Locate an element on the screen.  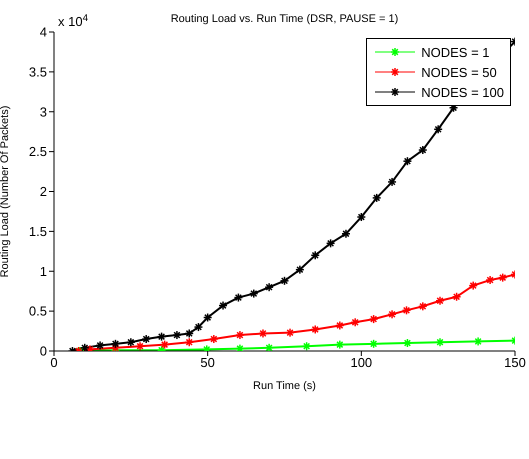
x-axis-title: Run Time (s) is located at coordinates (284, 386).